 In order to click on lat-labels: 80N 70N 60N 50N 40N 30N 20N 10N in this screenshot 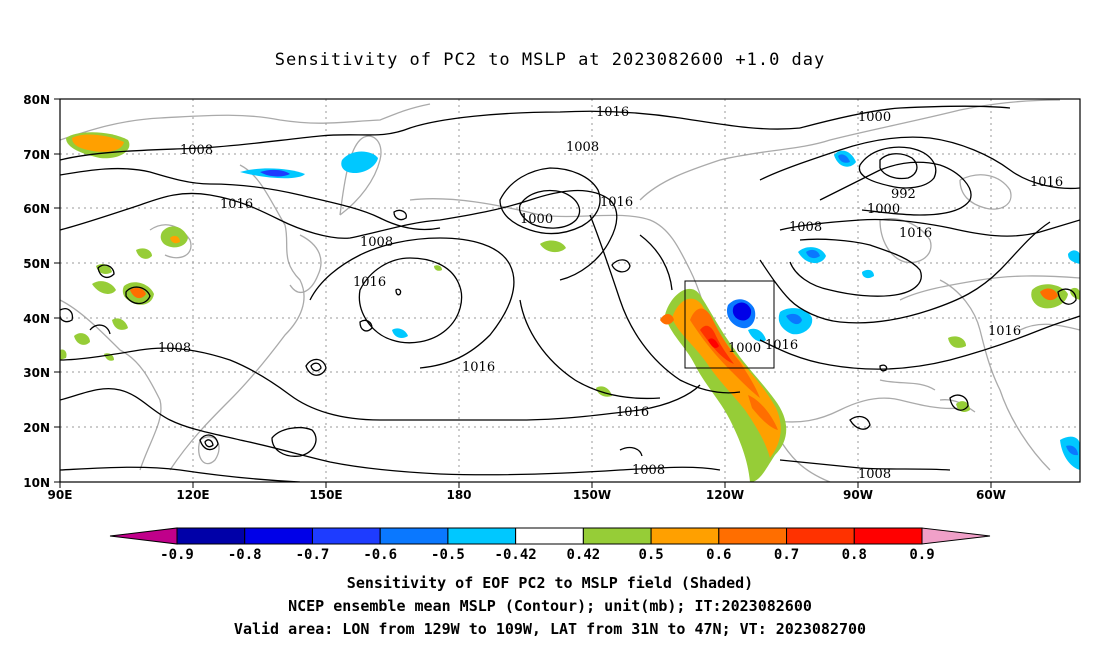, I will do `click(36, 291)`.